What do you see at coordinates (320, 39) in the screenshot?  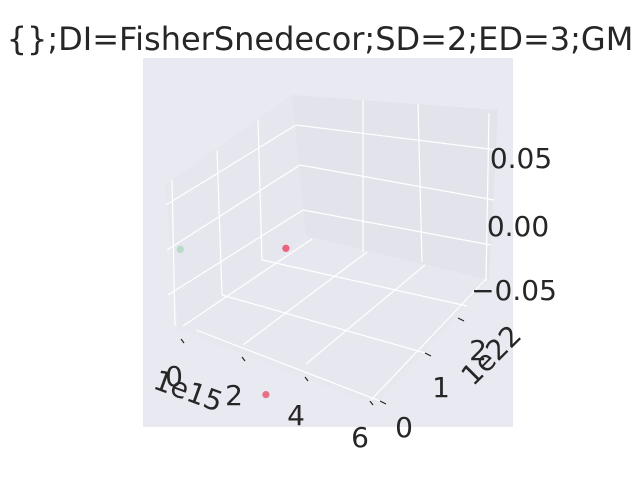 I see `chart-title: {};DI=FisherSnedecor;SD=2;ED=3;GM` at bounding box center [320, 39].